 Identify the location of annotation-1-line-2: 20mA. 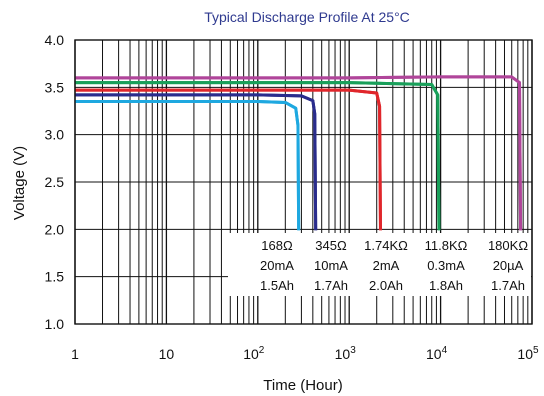
(277, 265).